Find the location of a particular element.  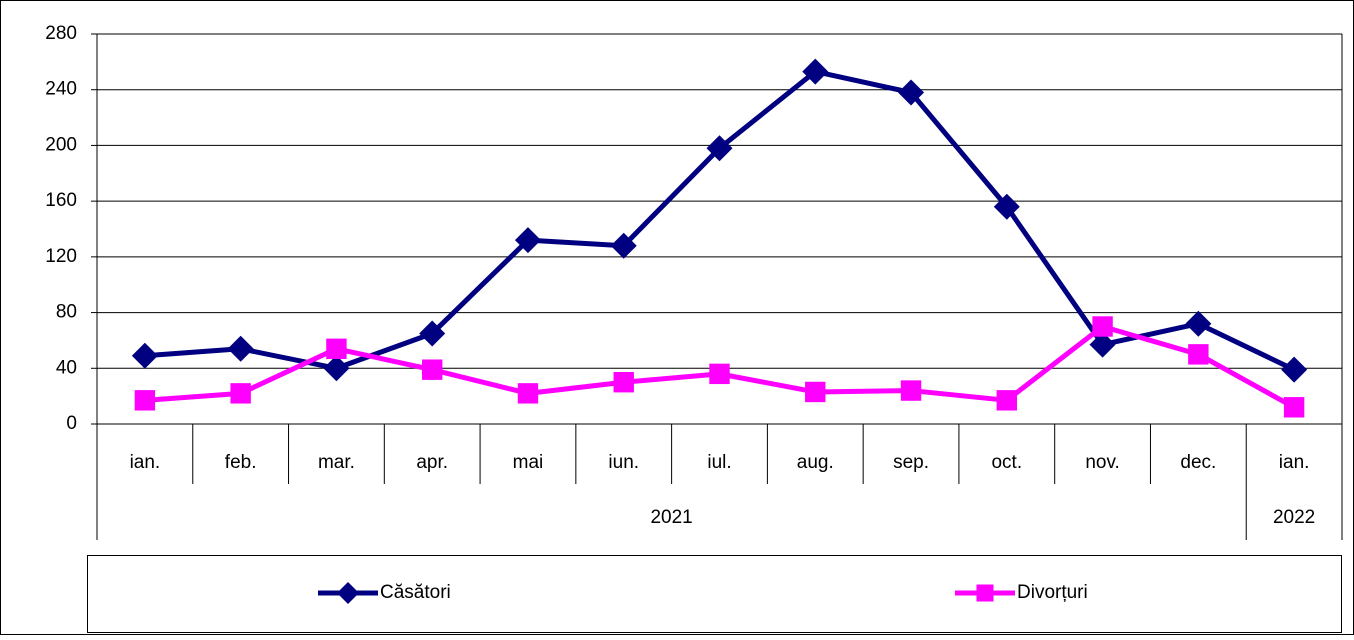

y-tick-label: 40 is located at coordinates (66, 367).